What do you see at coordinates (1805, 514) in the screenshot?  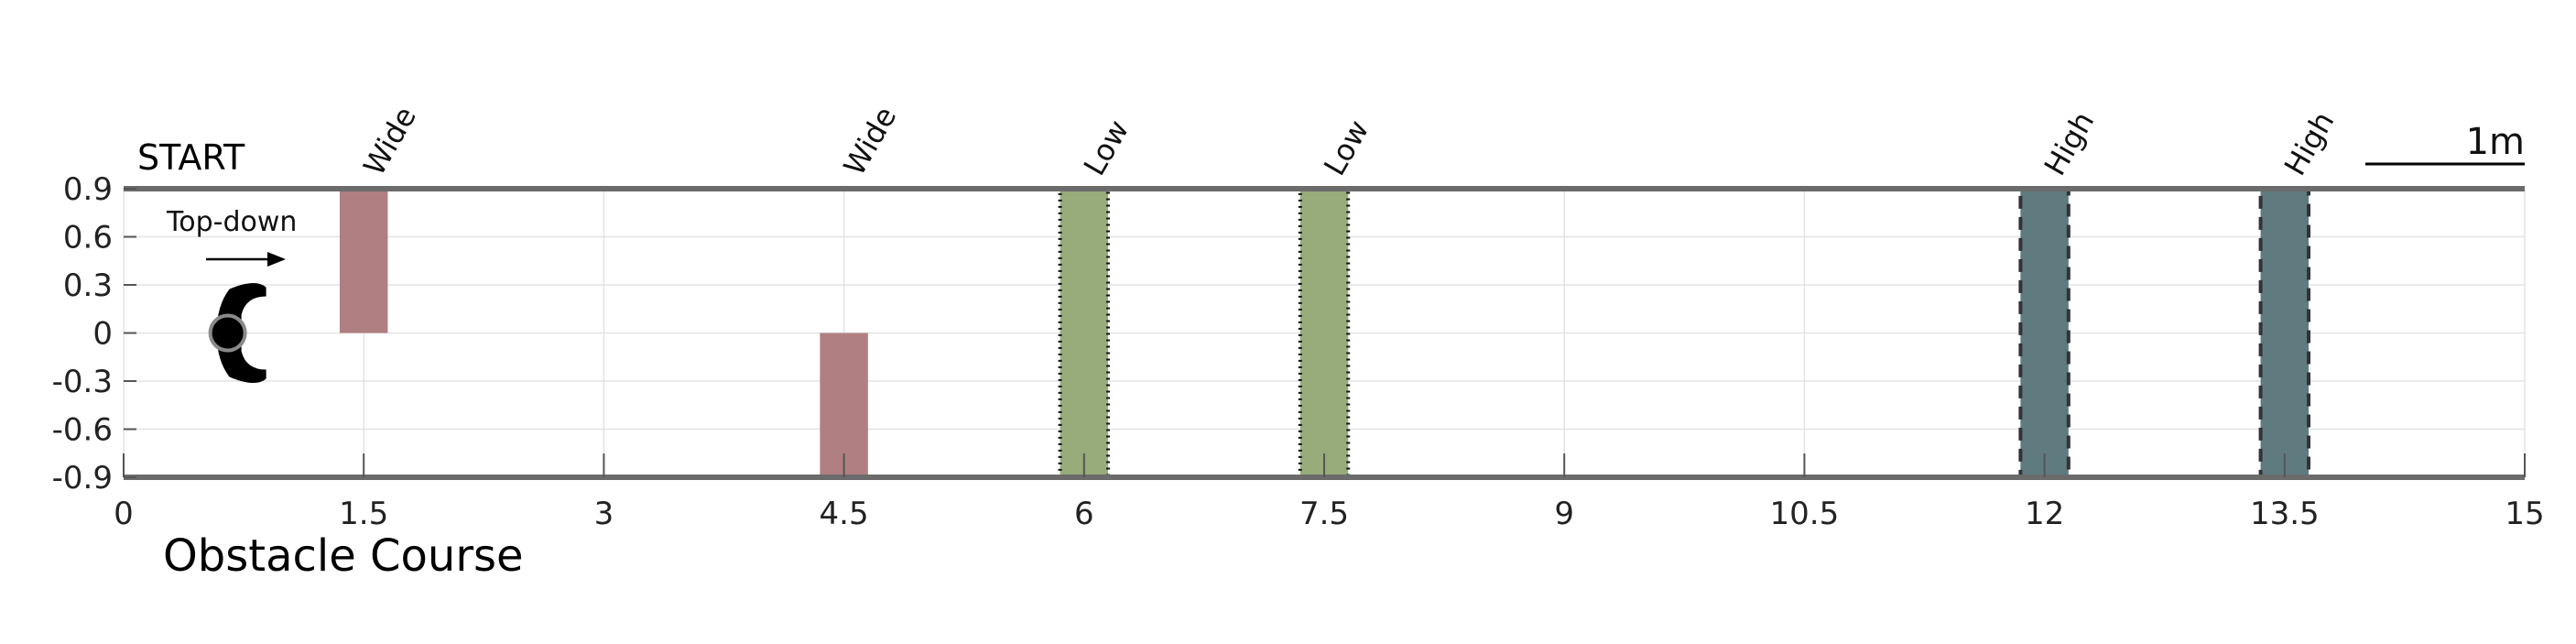 I see `x-tick-label: 10.5` at bounding box center [1805, 514].